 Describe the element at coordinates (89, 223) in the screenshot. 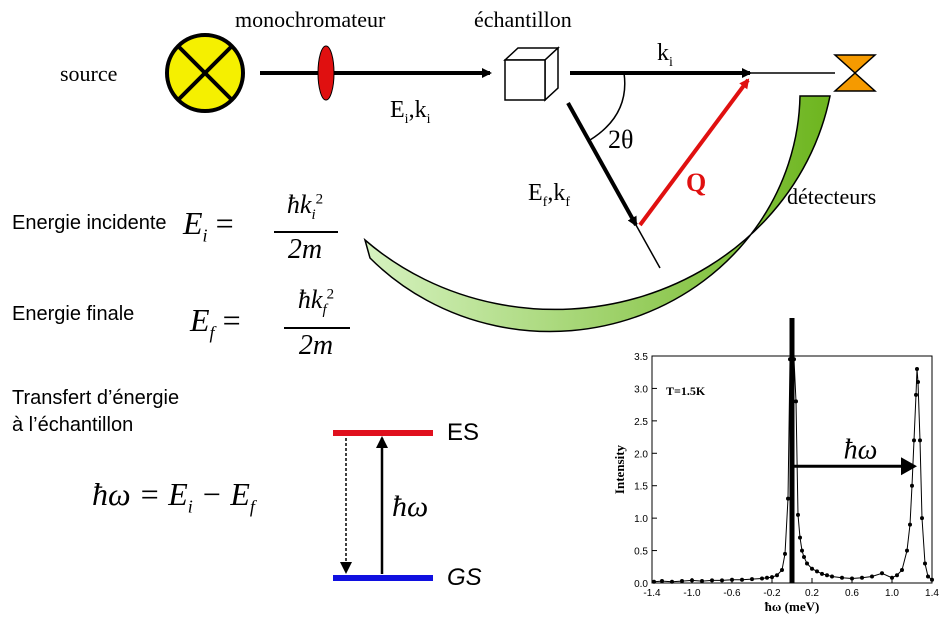

I see `incident-energy-label: Energie incidente` at that location.